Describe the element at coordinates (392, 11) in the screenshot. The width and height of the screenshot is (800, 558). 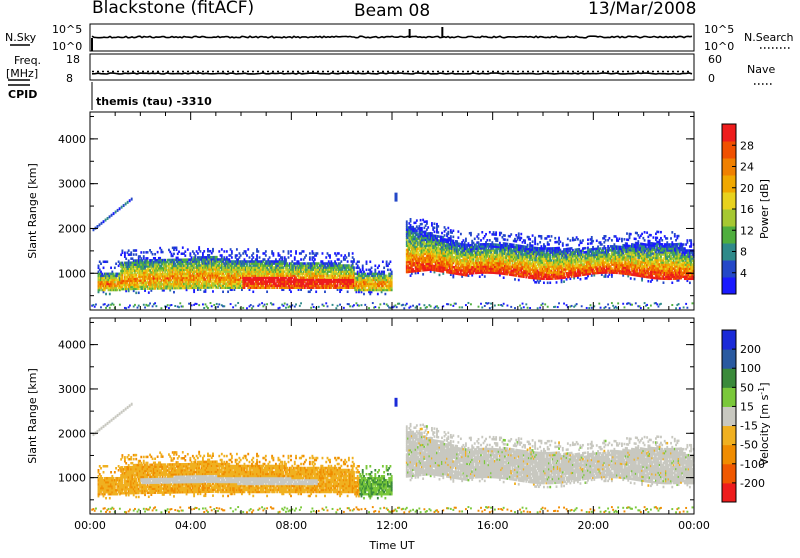
I see `beam-title: Beam 08` at that location.